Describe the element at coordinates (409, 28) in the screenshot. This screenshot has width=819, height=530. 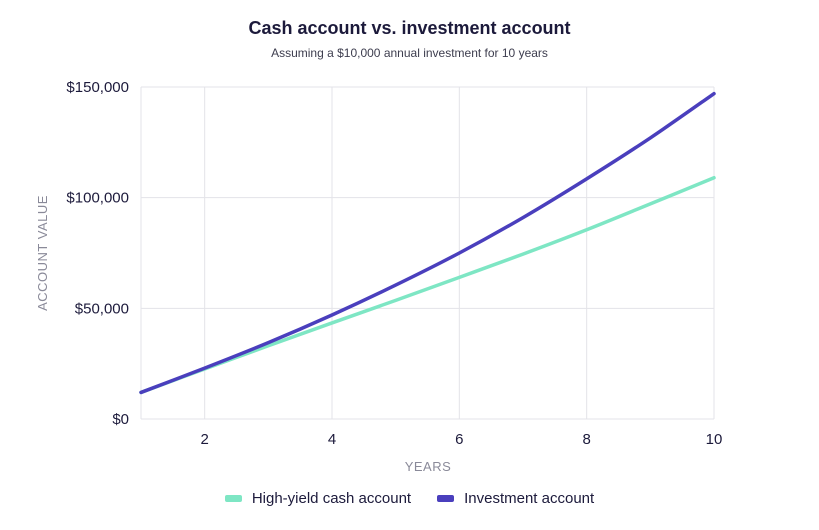
I see `chart-title: Cash account vs. investment account` at that location.